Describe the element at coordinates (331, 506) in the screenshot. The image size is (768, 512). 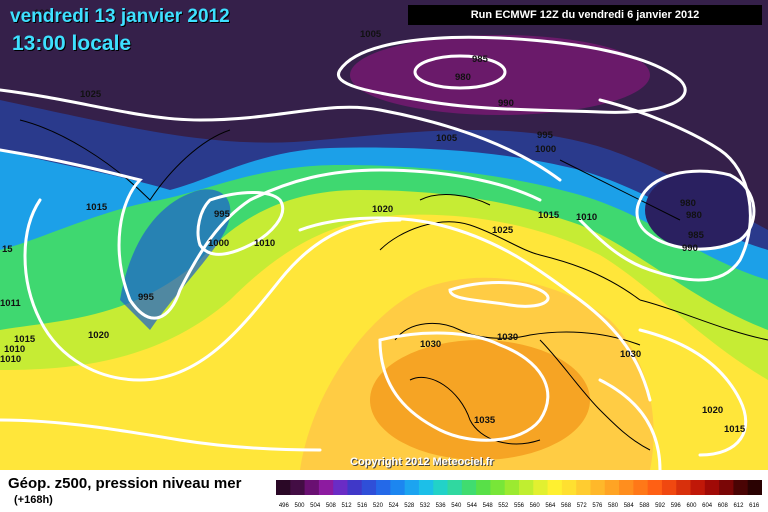
I see `colorbar-label: 508` at that location.